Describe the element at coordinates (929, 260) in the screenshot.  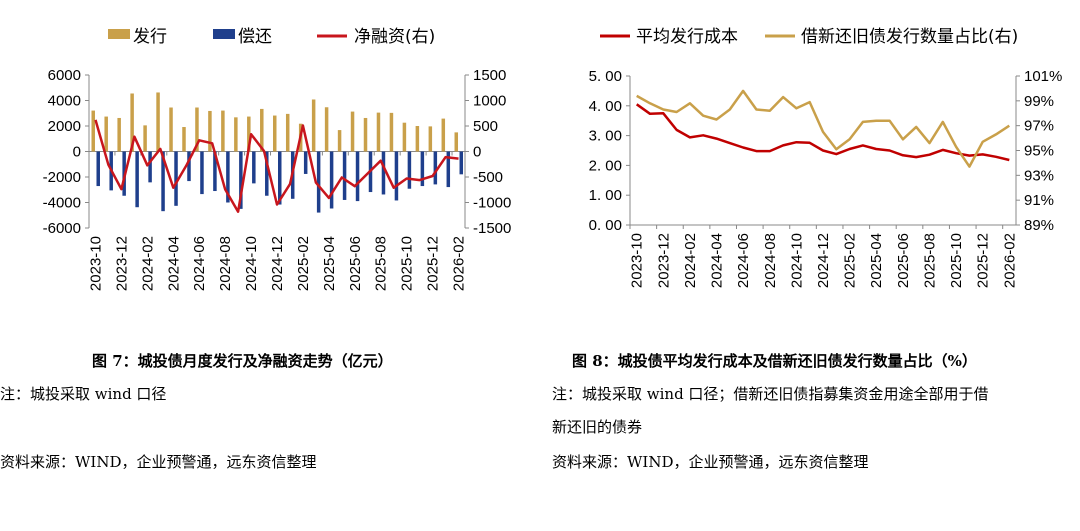
I see `fig8-x-tick-label: 2025-08` at that location.